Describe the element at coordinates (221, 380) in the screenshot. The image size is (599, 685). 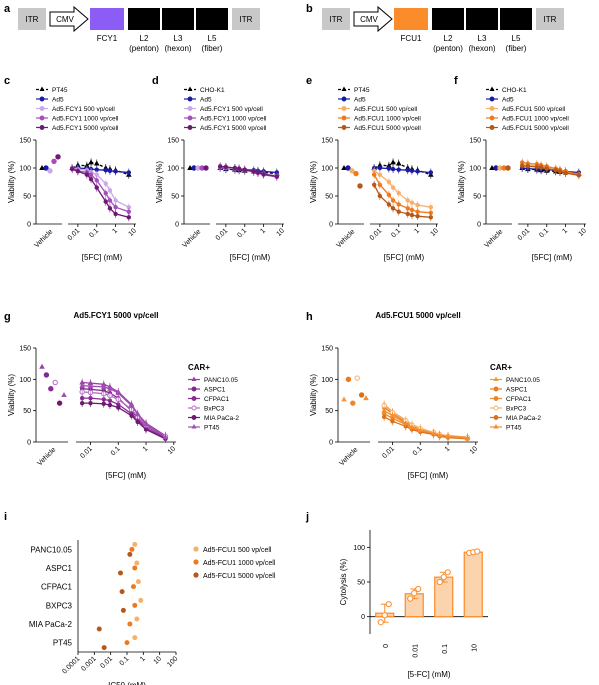
I see `legend-label: PANC10.05` at that location.